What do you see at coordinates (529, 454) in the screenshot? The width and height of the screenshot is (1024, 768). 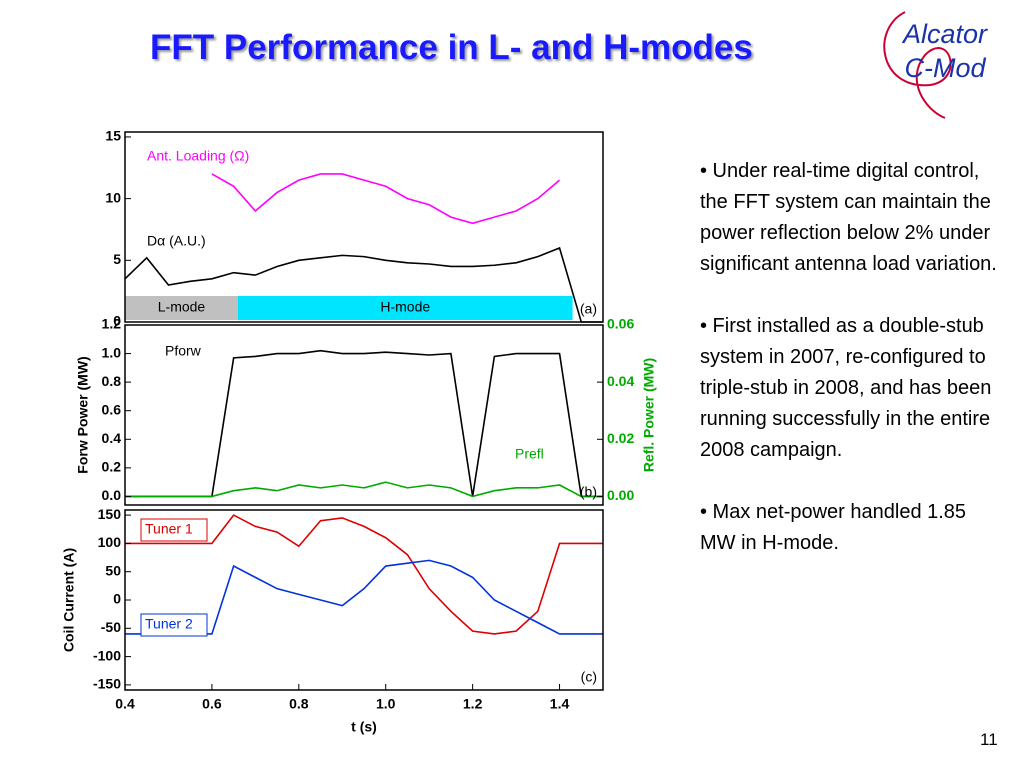 I see `legend-label: Prefl` at bounding box center [529, 454].